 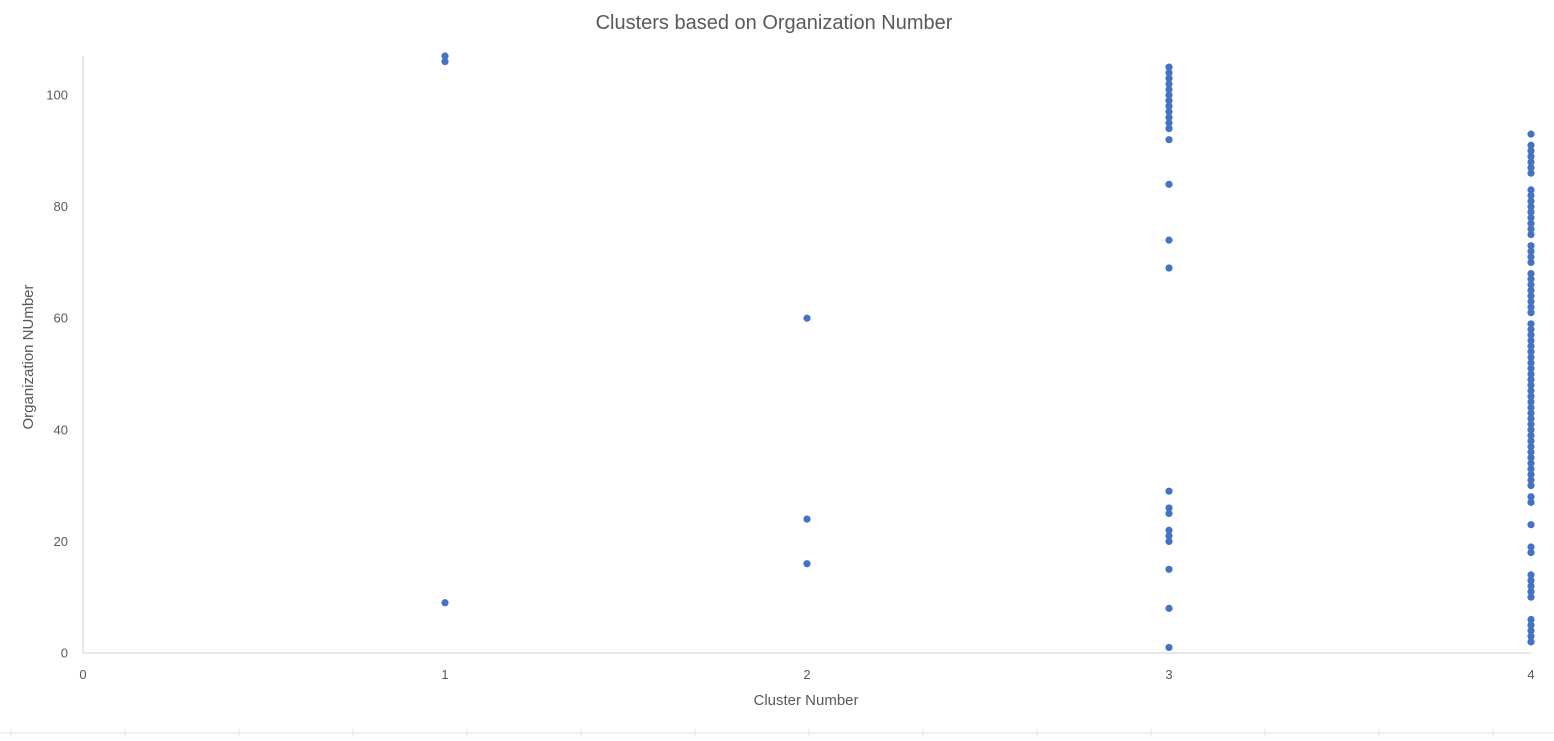 What do you see at coordinates (57, 374) in the screenshot?
I see `y-axis-ticks: 0 20 40 60 80 100` at bounding box center [57, 374].